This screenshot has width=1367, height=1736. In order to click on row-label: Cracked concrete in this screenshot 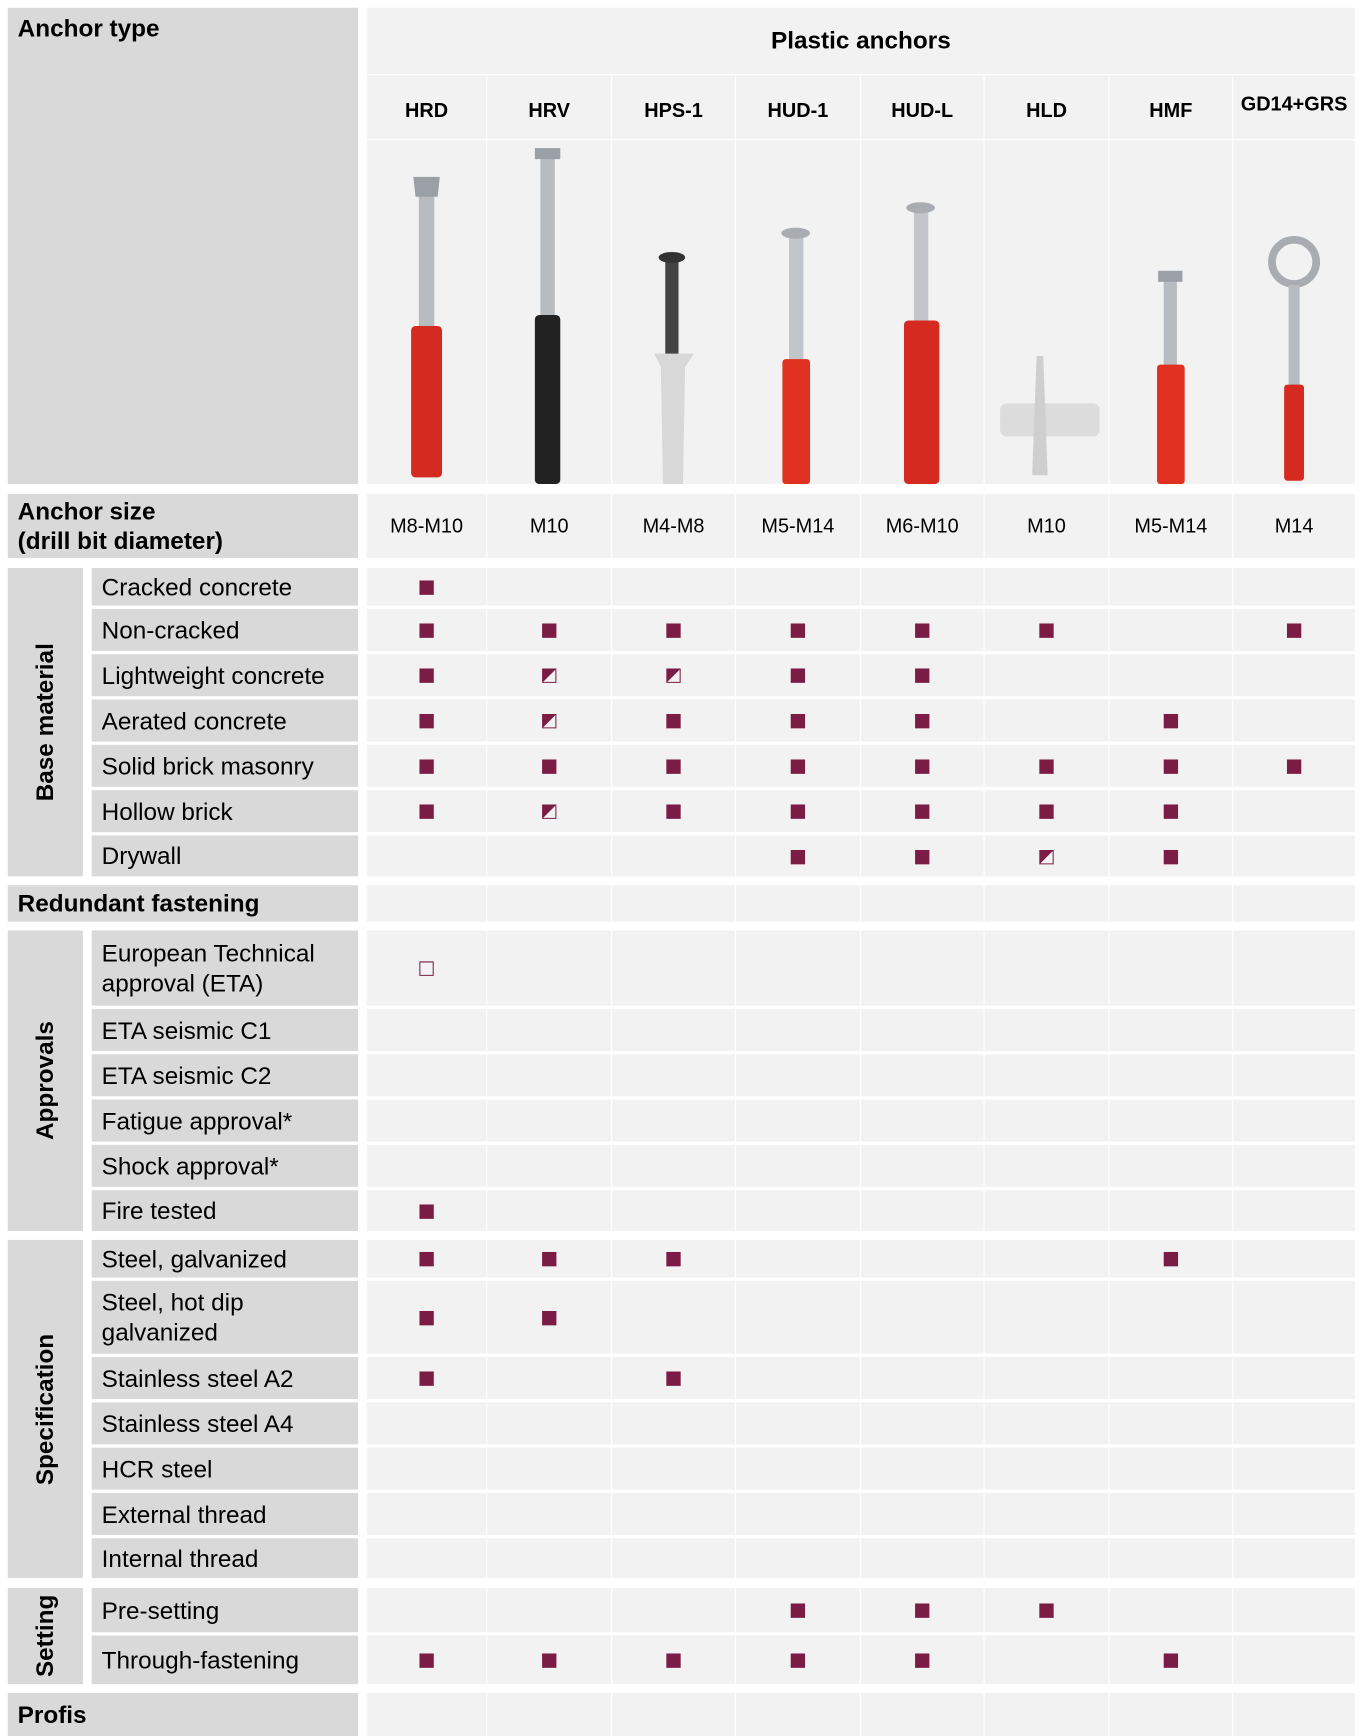, I will do `click(225, 587)`.